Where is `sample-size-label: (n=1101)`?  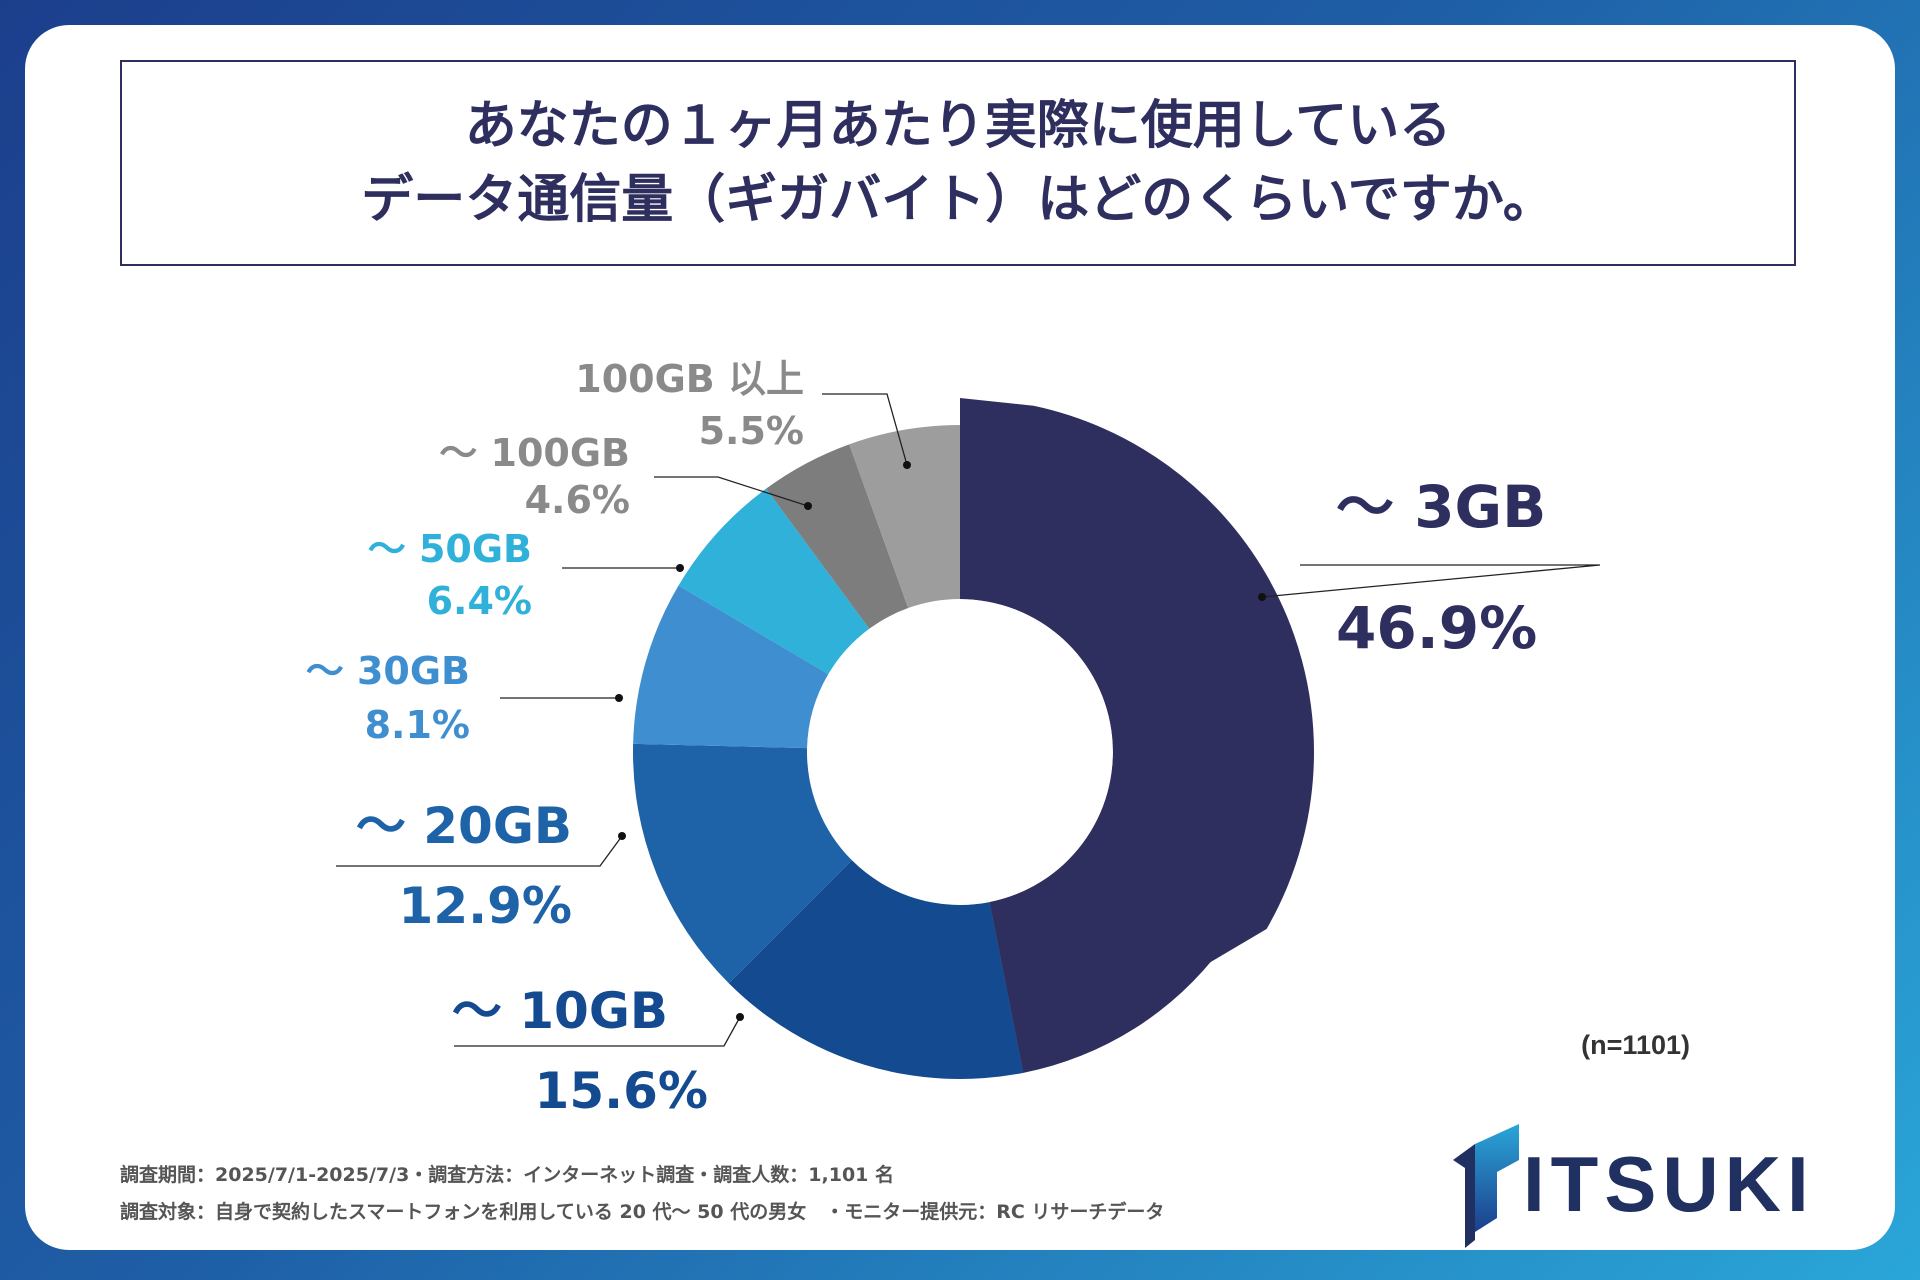
sample-size-label: (n=1101) is located at coordinates (1635, 1045).